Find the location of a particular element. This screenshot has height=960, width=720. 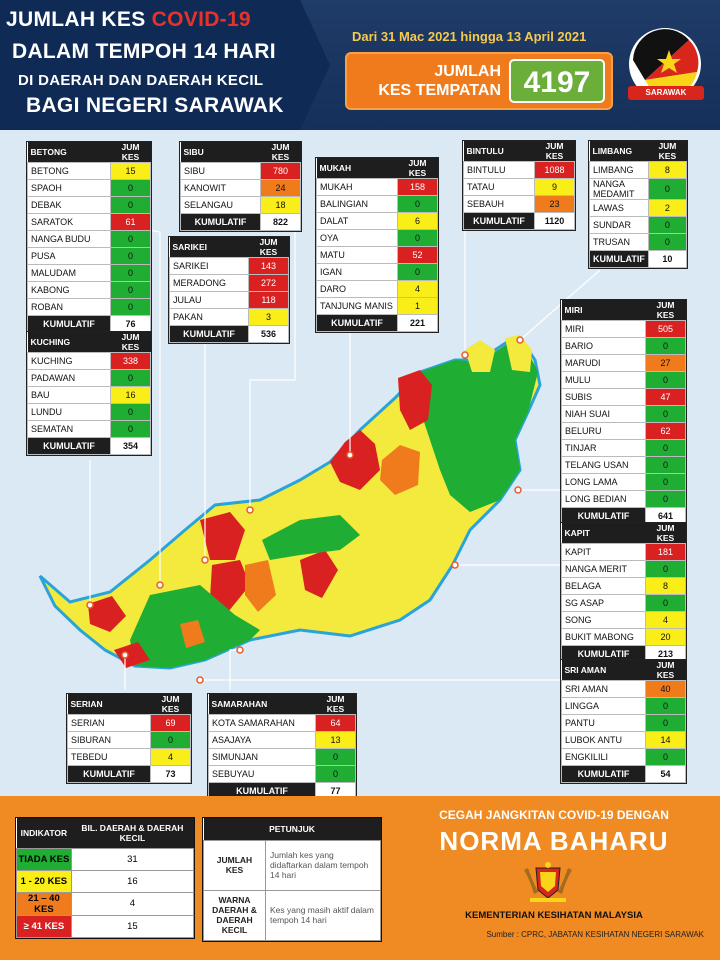

district-name: LUNDU is located at coordinates (69, 412).